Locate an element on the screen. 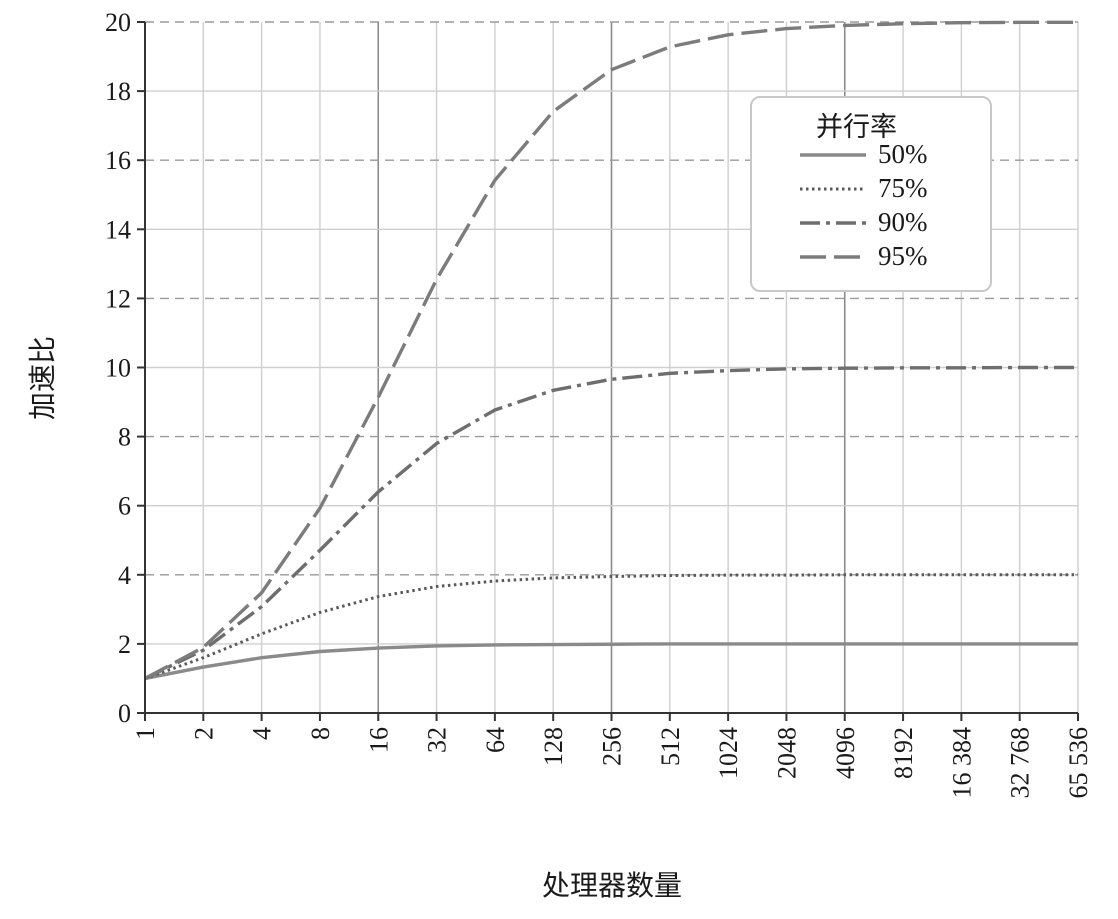 This screenshot has width=1118, height=919. legend-label: 50% is located at coordinates (903, 154).